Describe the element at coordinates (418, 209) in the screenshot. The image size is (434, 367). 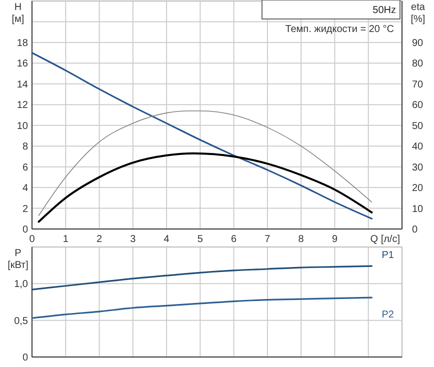
I see `y2-tick-label: 10` at that location.